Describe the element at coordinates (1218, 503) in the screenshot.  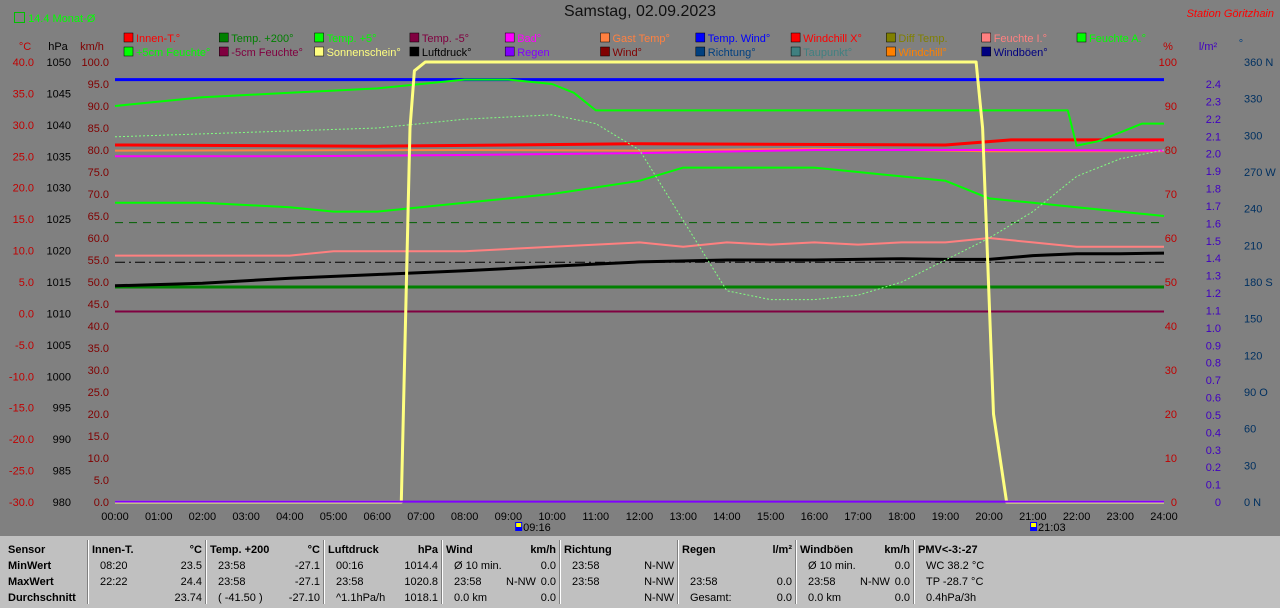
I see `rain-tick: 0` at that location.